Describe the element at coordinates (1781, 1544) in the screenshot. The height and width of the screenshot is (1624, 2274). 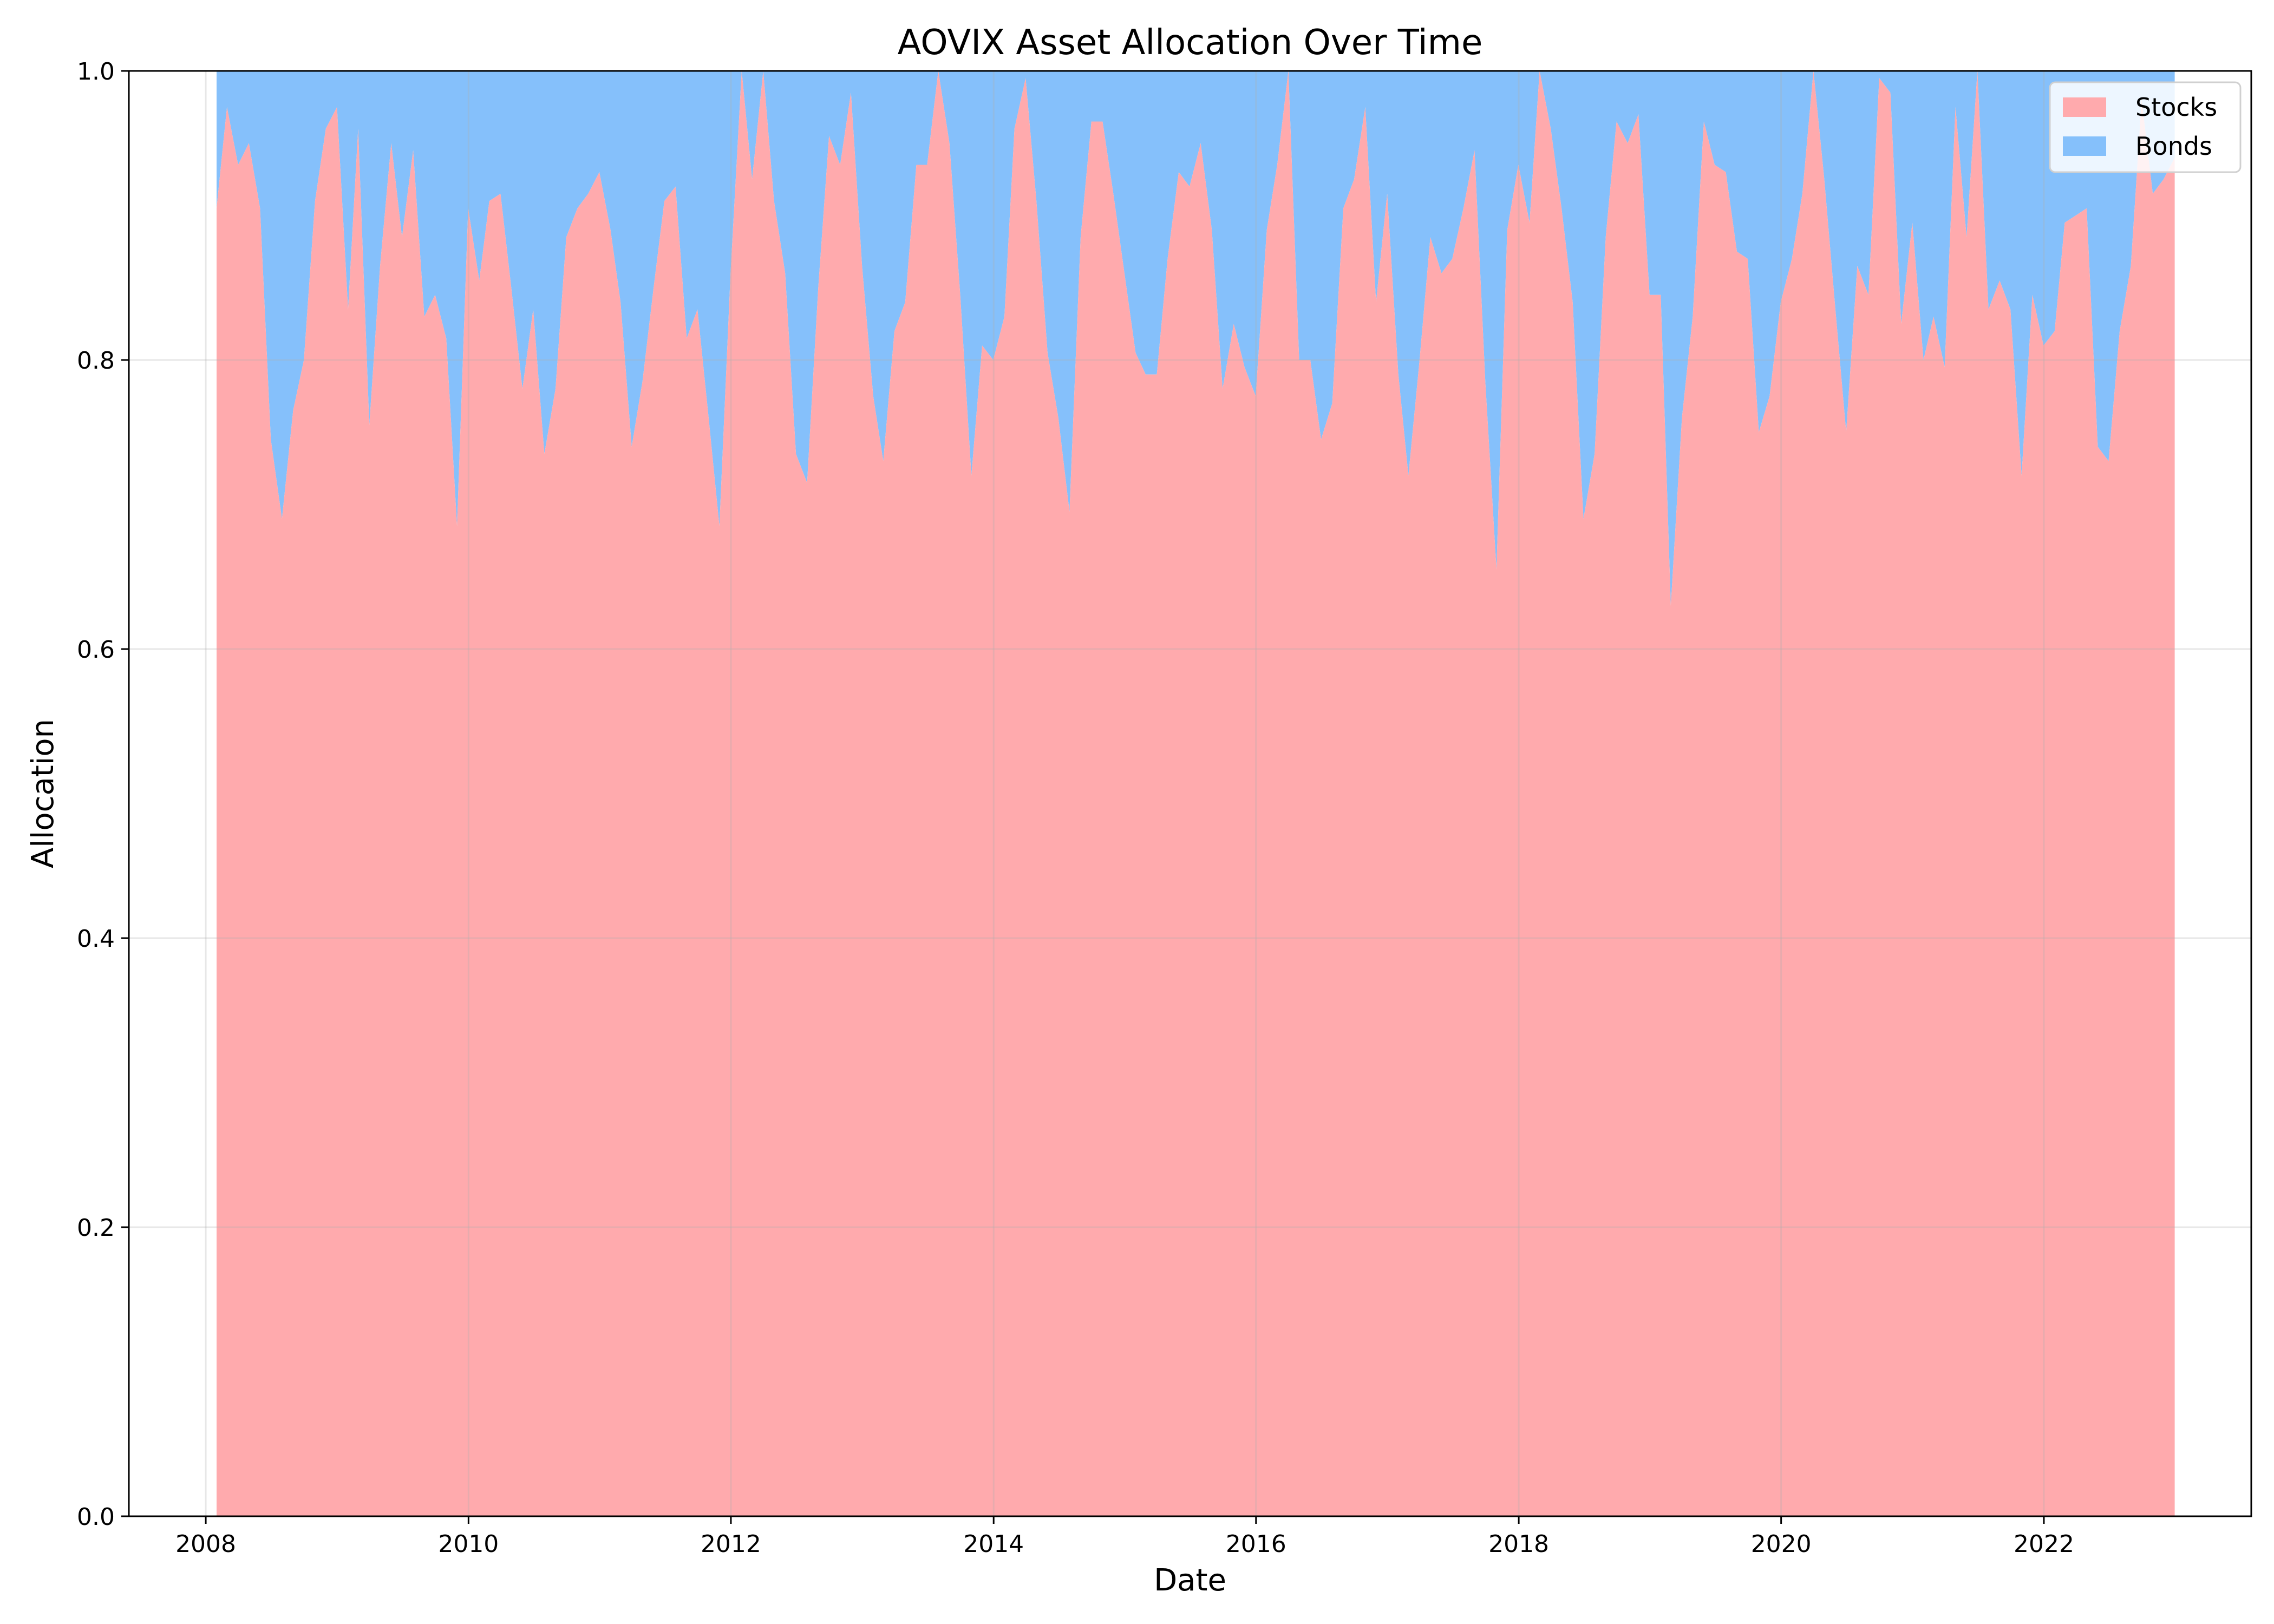
I see `x-tick-label: 2020` at that location.